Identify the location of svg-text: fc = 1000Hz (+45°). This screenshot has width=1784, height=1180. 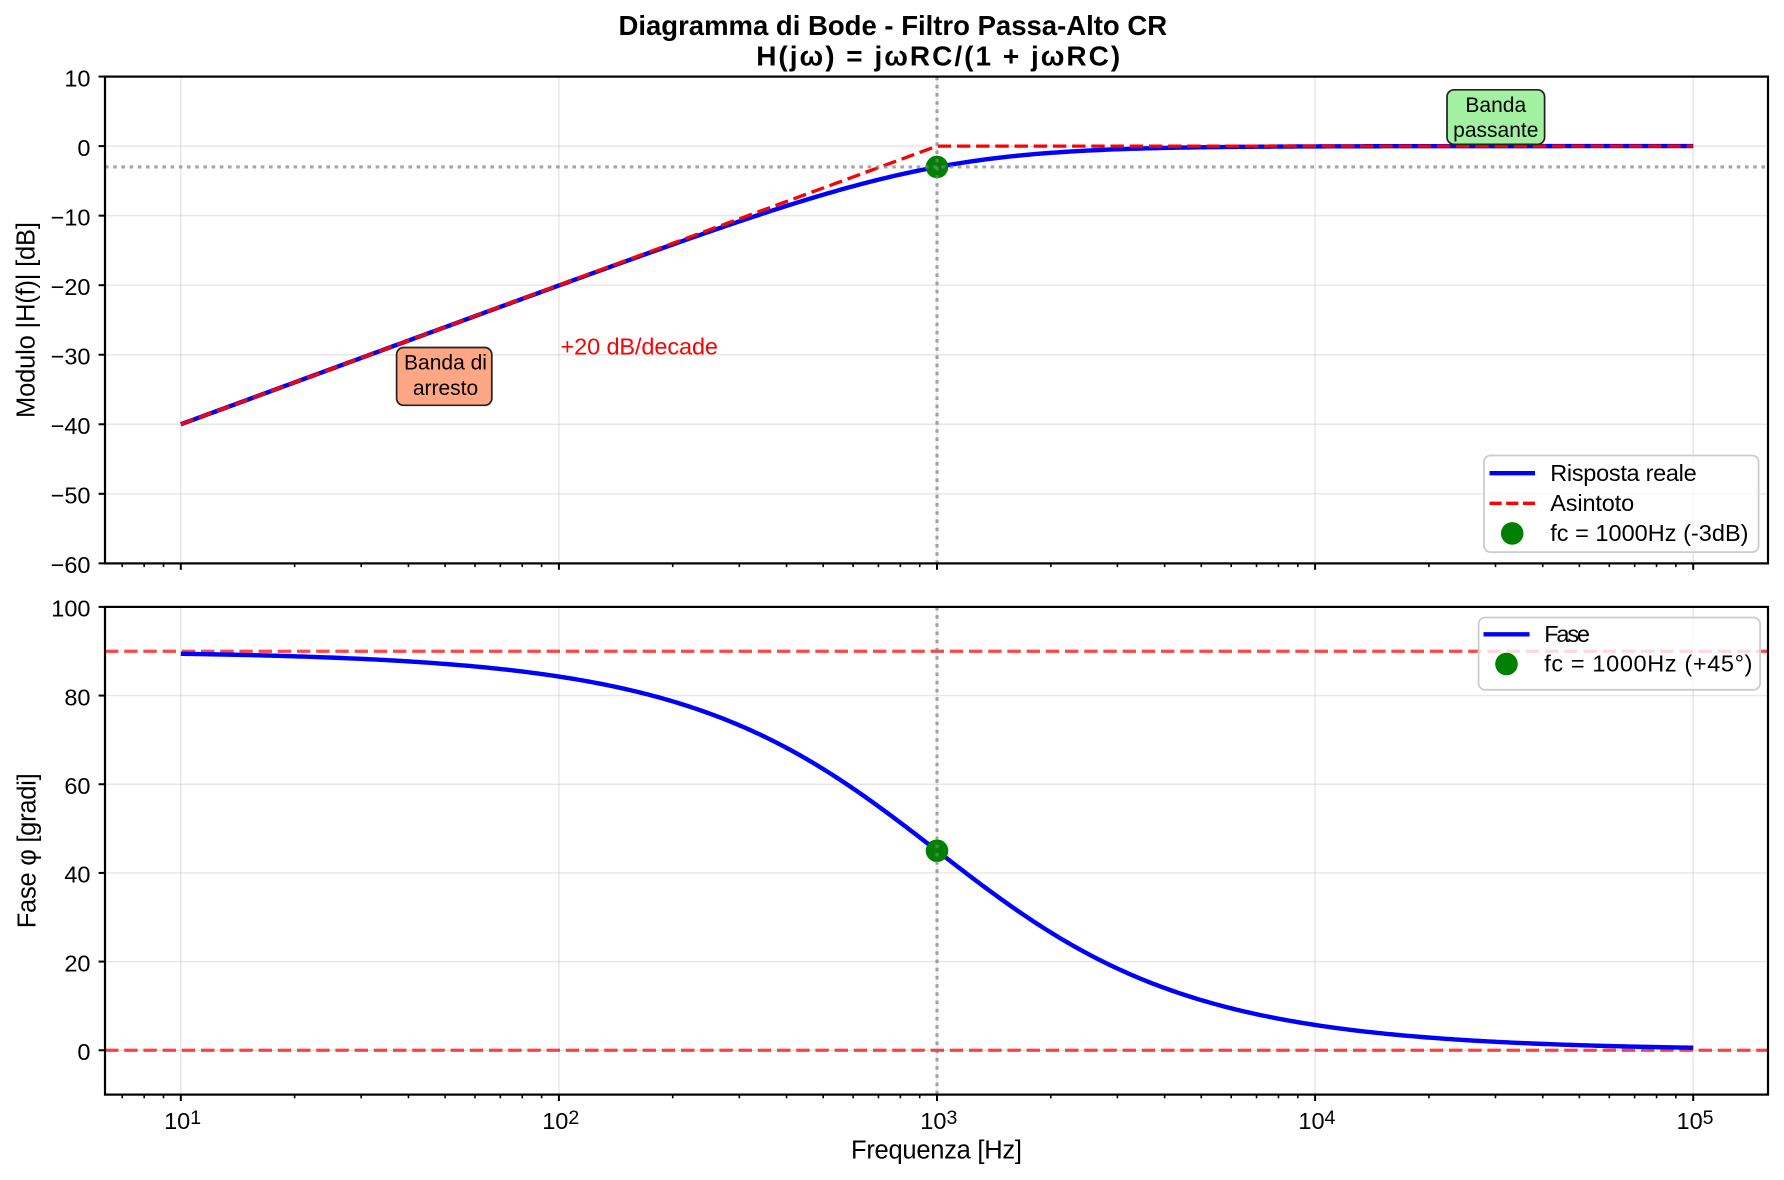
(1648, 664).